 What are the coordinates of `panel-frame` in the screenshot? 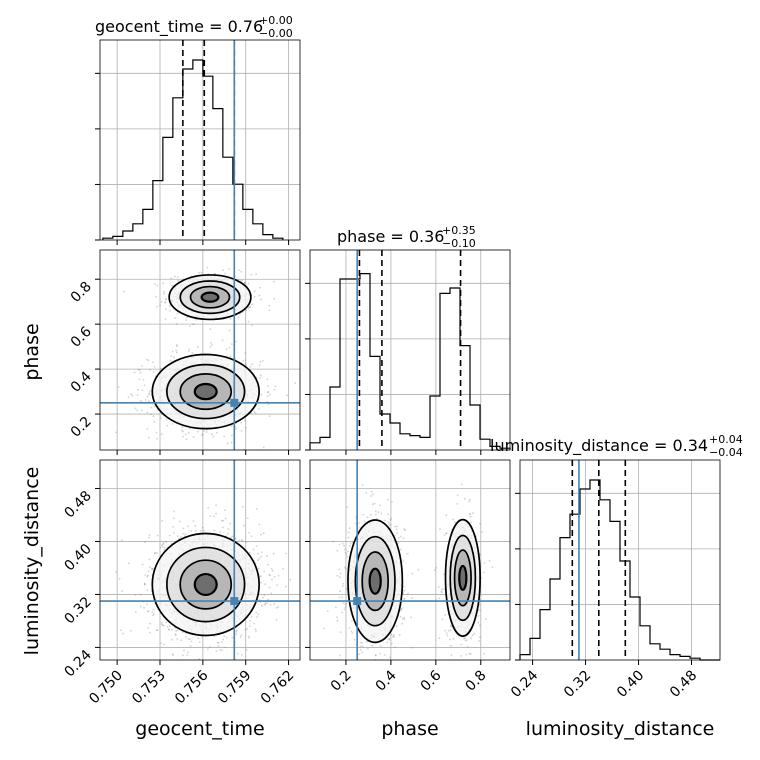 It's located at (200, 560).